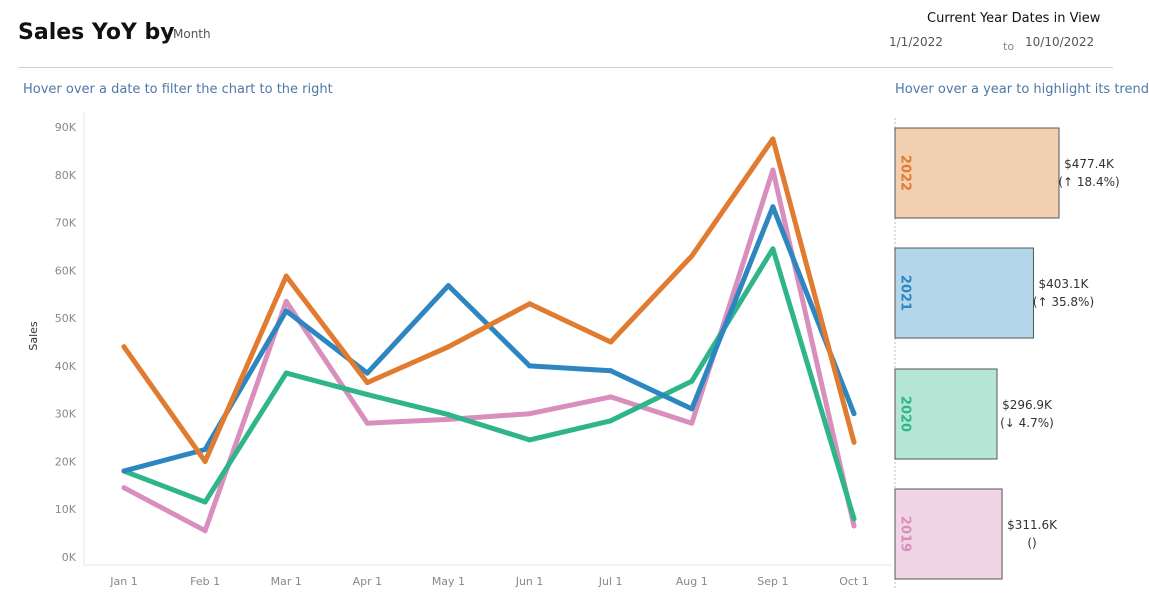 Image resolution: width=1149 pixels, height=599 pixels. I want to click on bar-chart-instruction: Hover over a year to highlight its trend, so click(1022, 89).